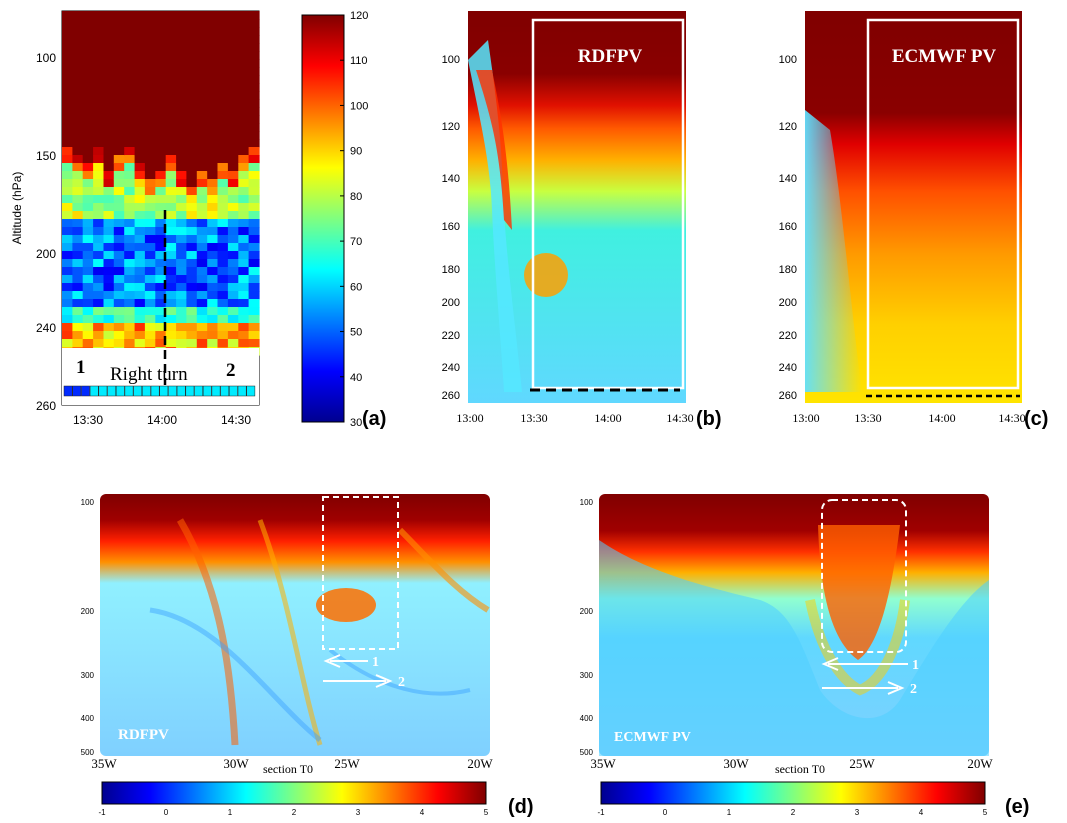 Image resolution: width=1067 pixels, height=823 pixels. I want to click on colorbar-tick-label: 30, so click(356, 423).